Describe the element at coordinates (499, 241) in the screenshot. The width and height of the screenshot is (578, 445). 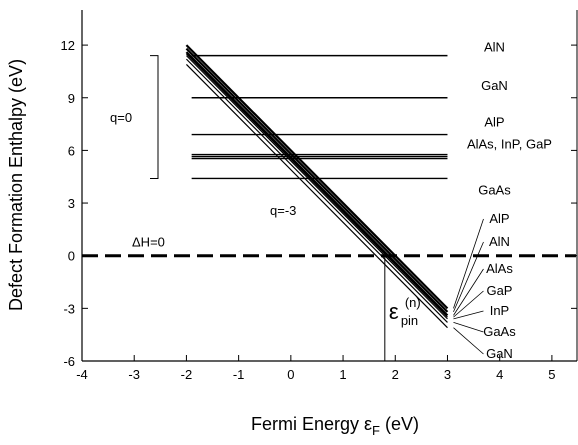
I see `qm3-end-label: AlN` at that location.